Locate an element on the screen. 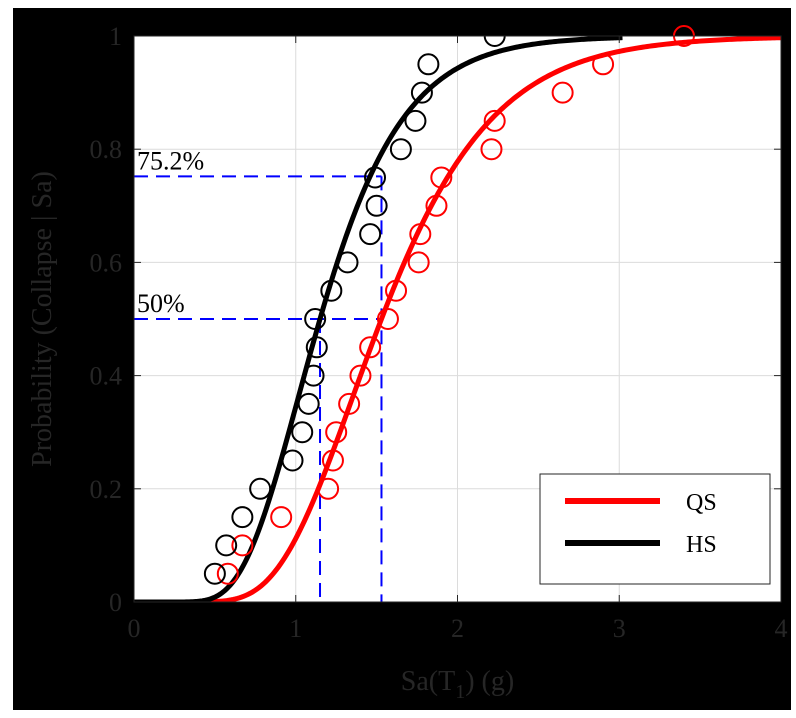 This screenshot has height=718, width=796. y-tick-label: 0.2 is located at coordinates (106, 489).